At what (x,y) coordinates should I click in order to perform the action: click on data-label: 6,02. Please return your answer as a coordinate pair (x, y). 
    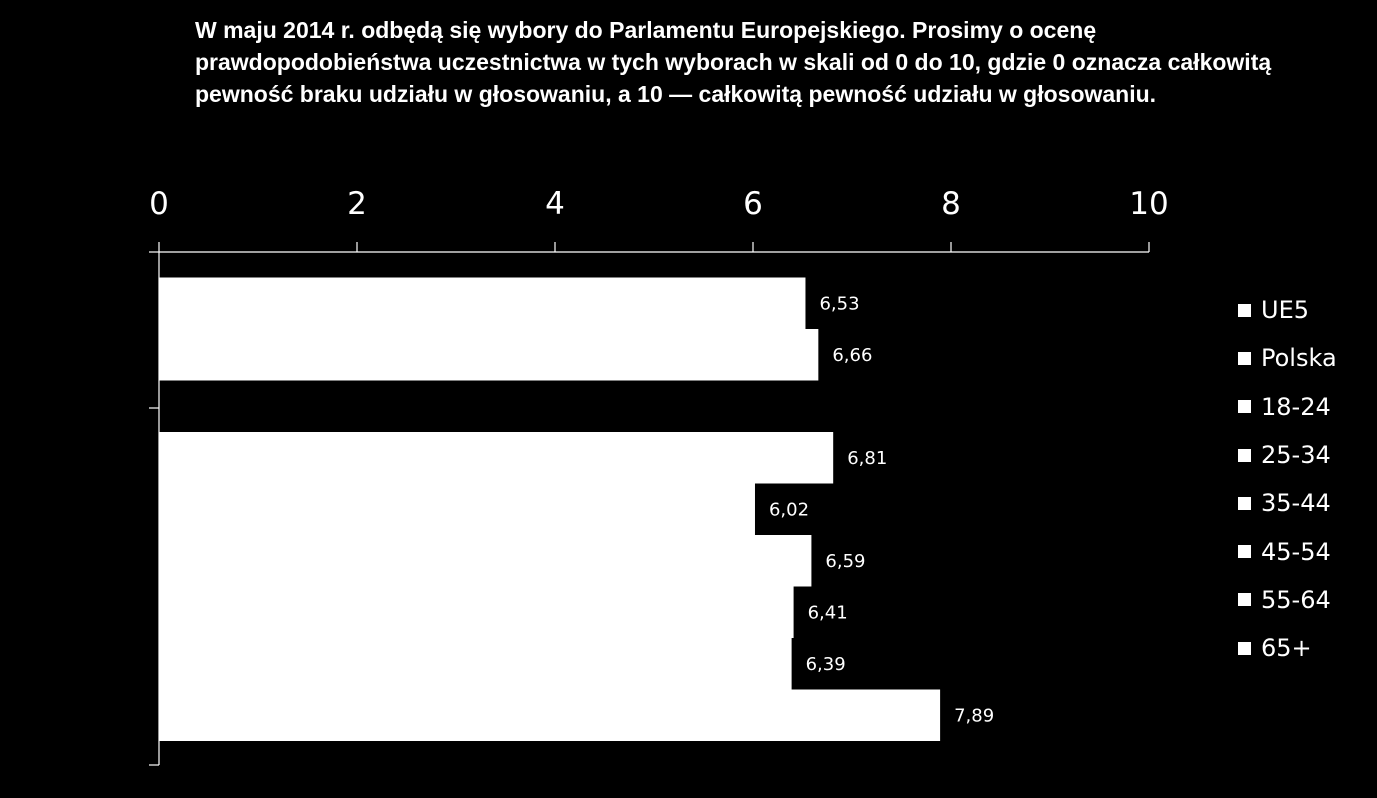
    Looking at the image, I should click on (789, 509).